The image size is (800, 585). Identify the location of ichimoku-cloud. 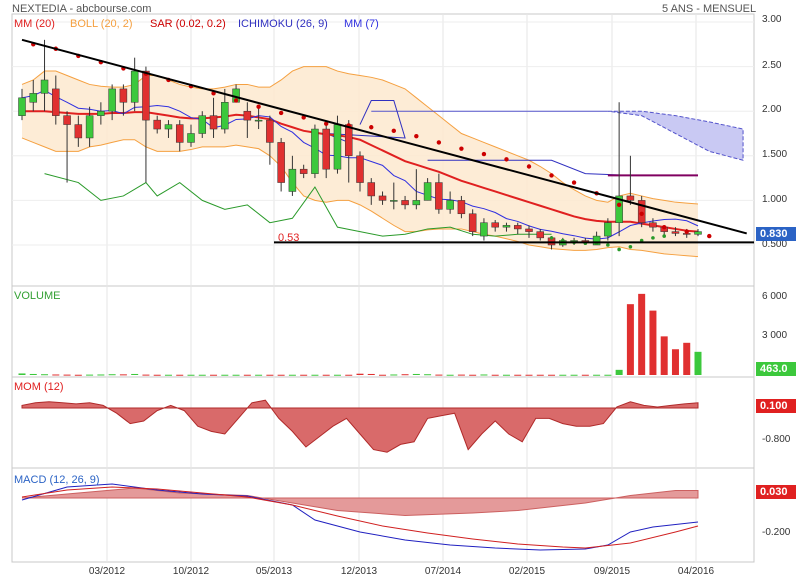
(675, 135).